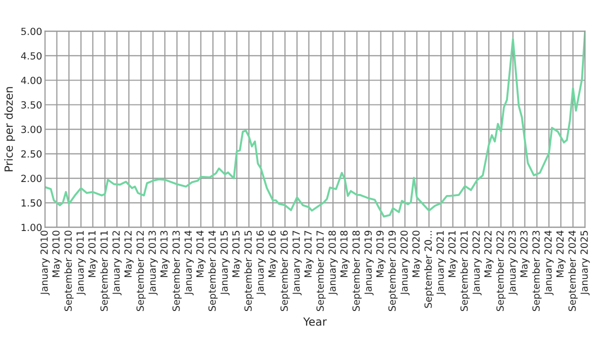 The width and height of the screenshot is (600, 347). Describe the element at coordinates (31, 80) in the screenshot. I see `y-tick-label: 4.00` at that location.